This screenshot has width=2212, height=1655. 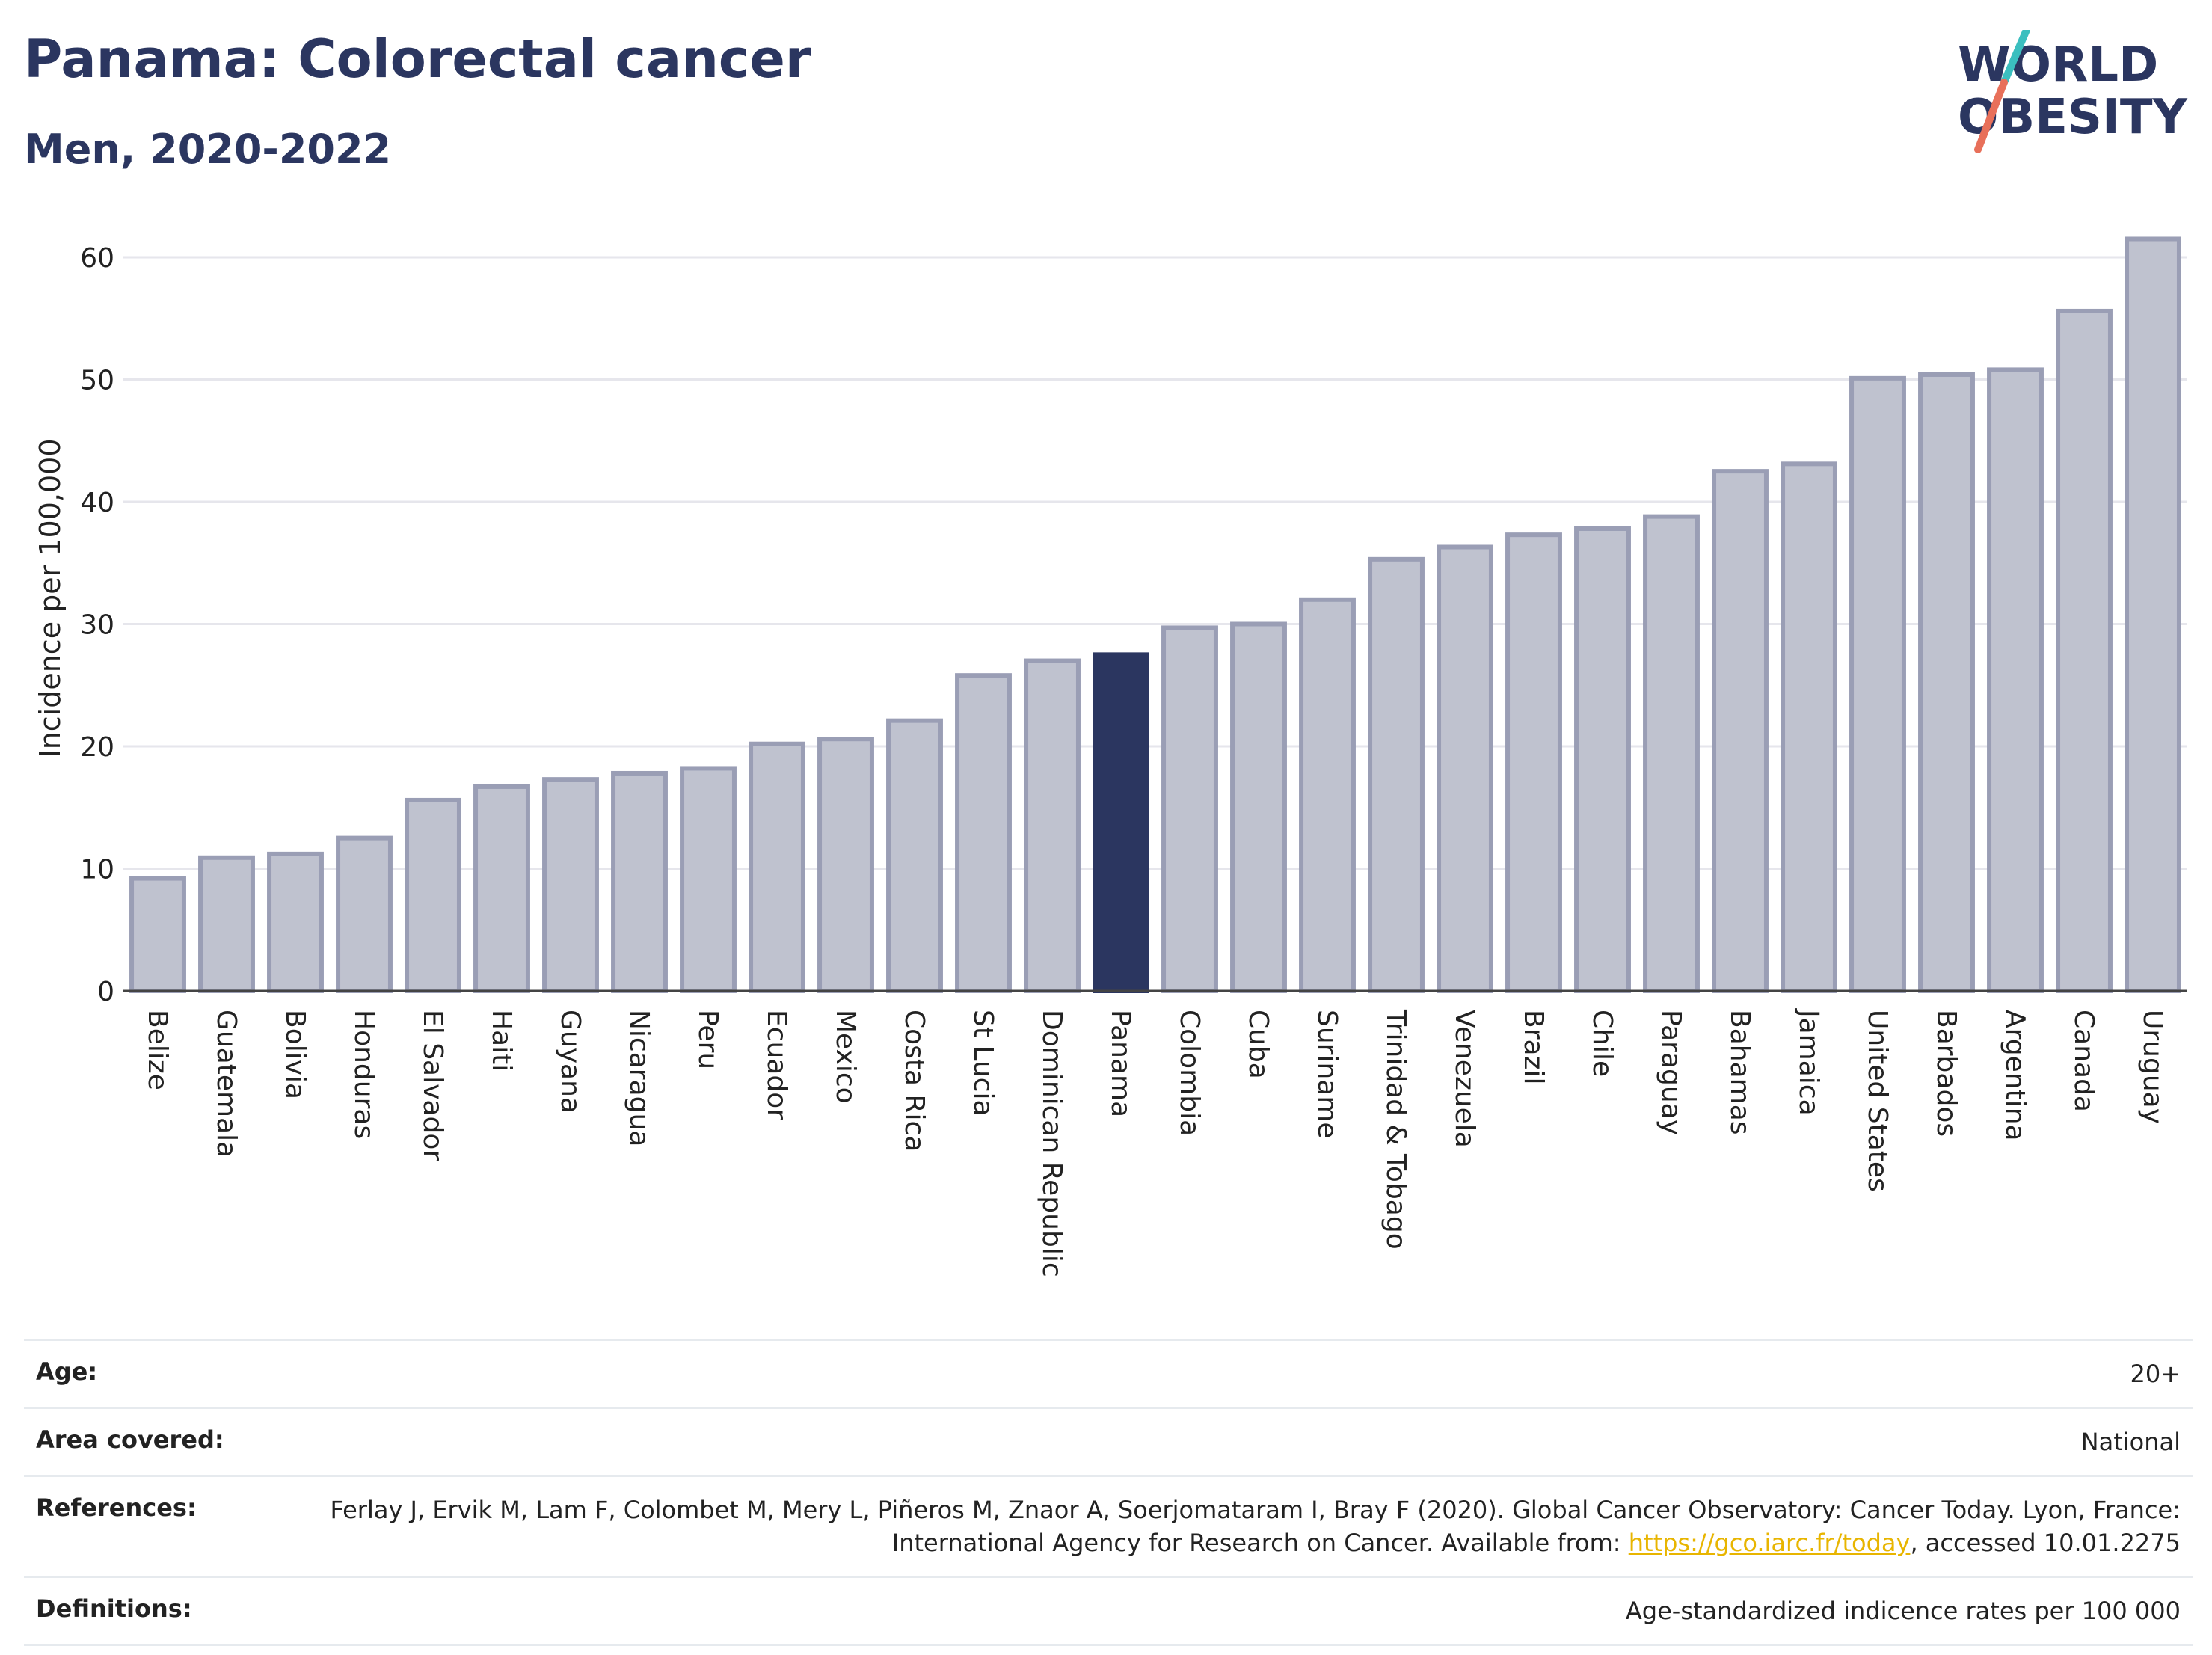 I want to click on x-tick-label: Costa Rica, so click(x=915, y=1081).